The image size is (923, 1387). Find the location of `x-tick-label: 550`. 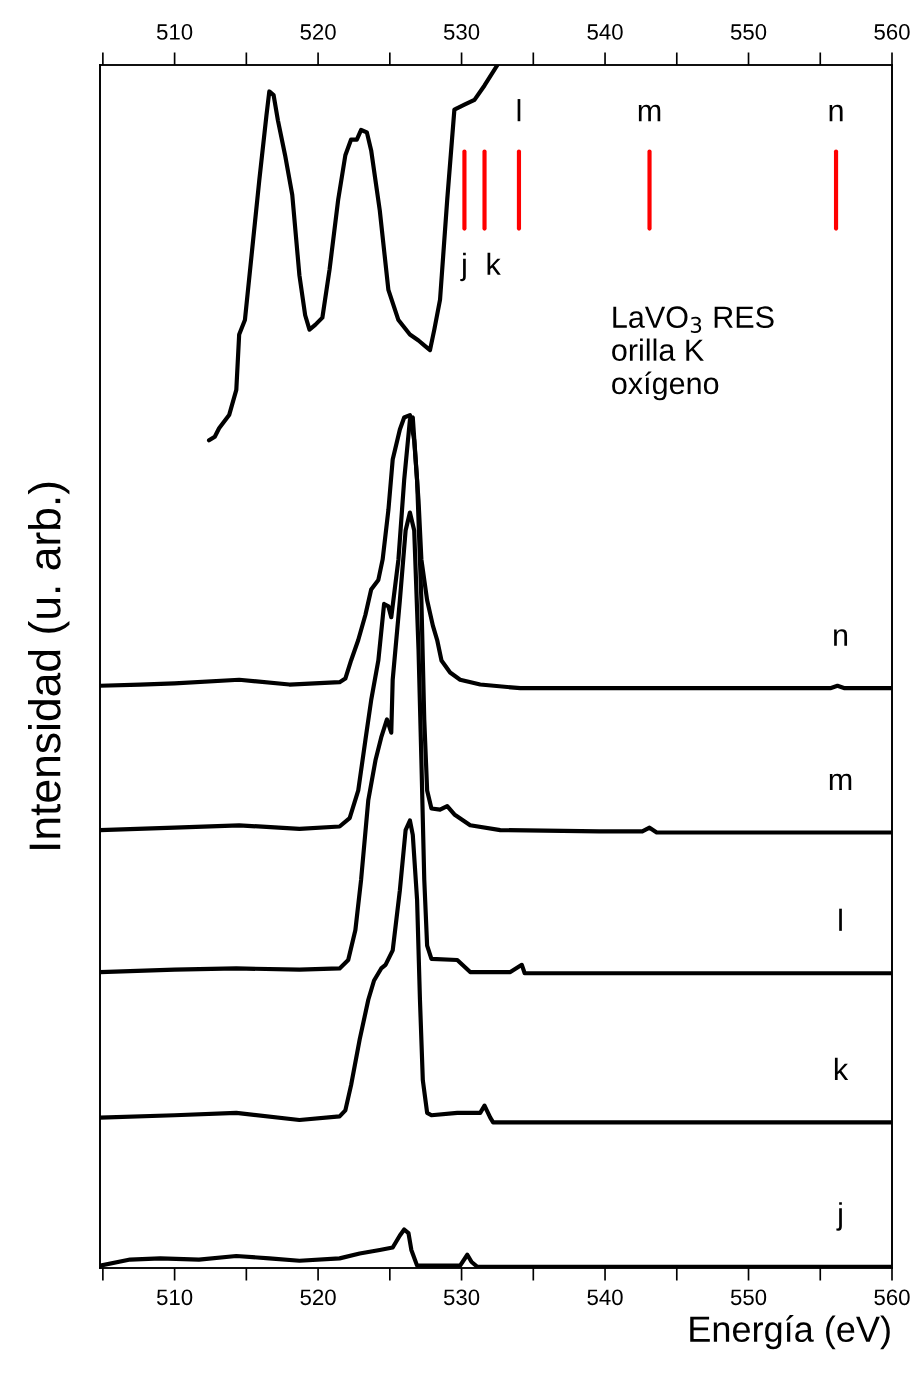

x-tick-label: 550 is located at coordinates (748, 1297).